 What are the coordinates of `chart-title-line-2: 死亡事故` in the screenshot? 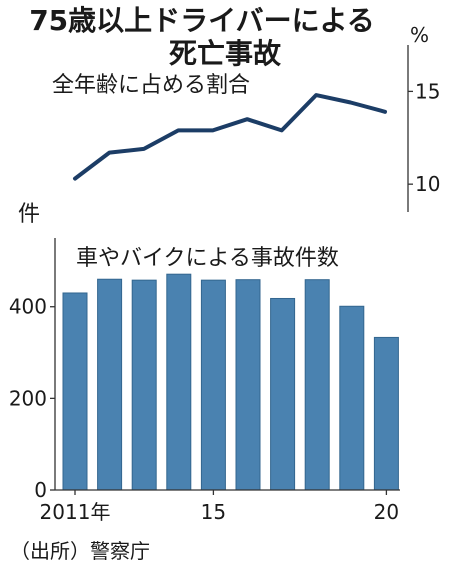 It's located at (225, 53).